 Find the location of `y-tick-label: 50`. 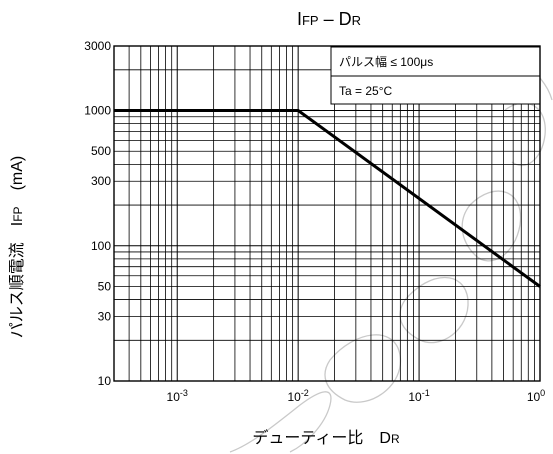

y-tick-label: 50 is located at coordinates (105, 286).